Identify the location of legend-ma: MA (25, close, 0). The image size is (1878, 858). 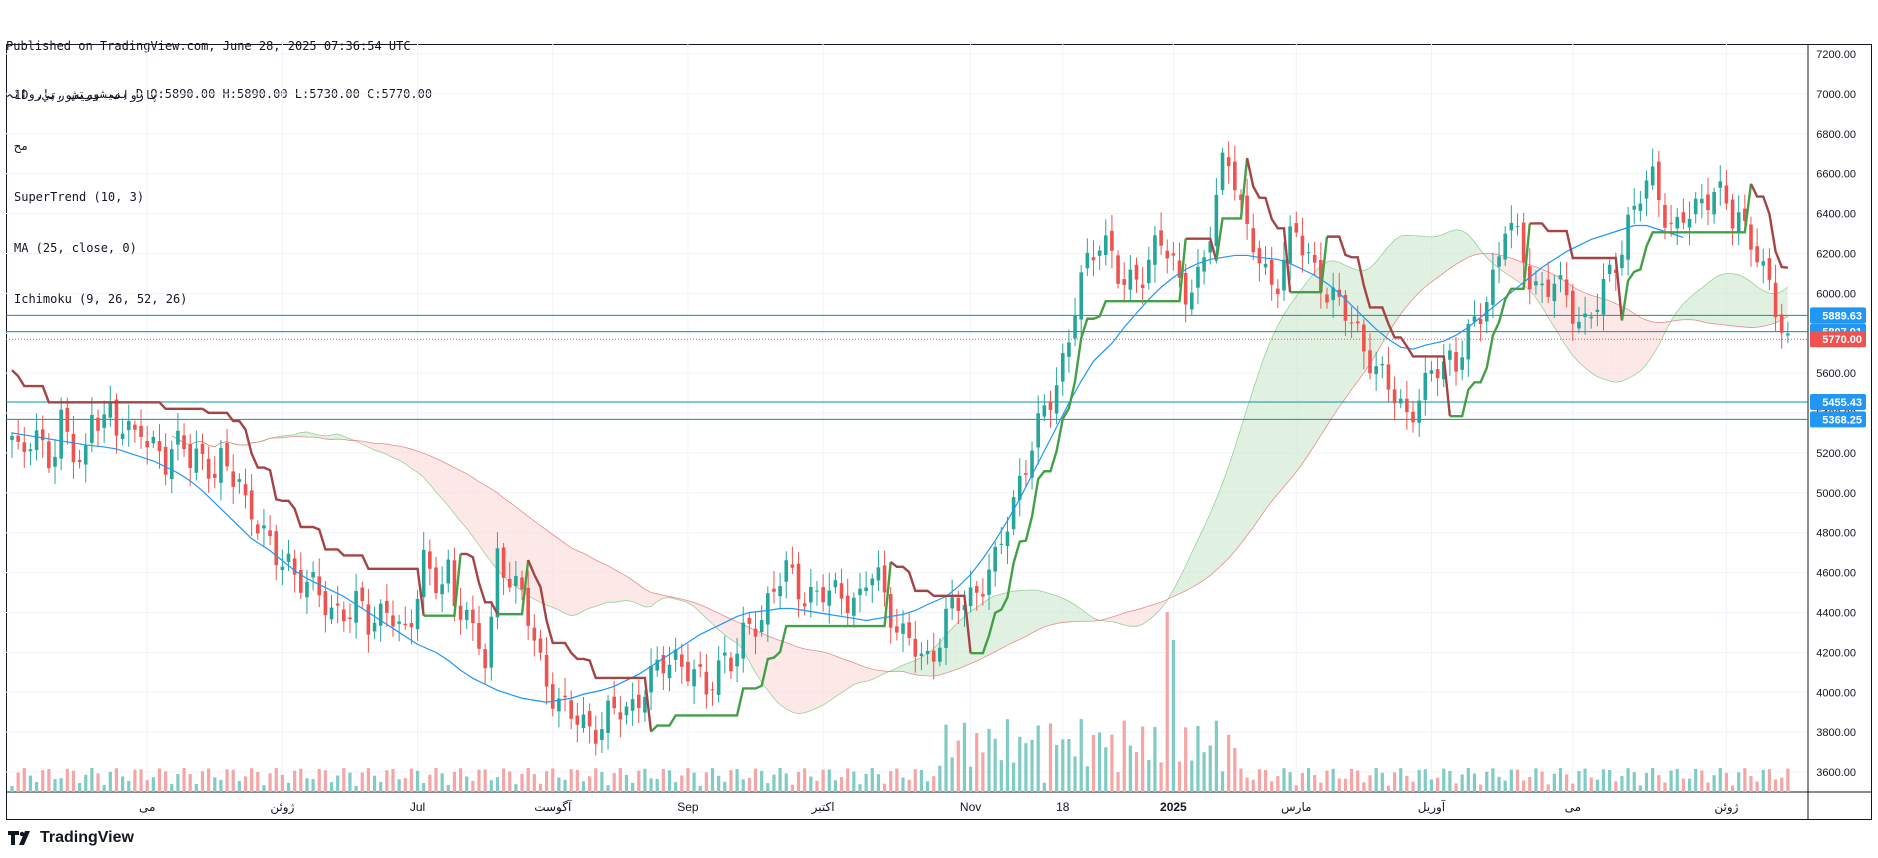
(75, 248).